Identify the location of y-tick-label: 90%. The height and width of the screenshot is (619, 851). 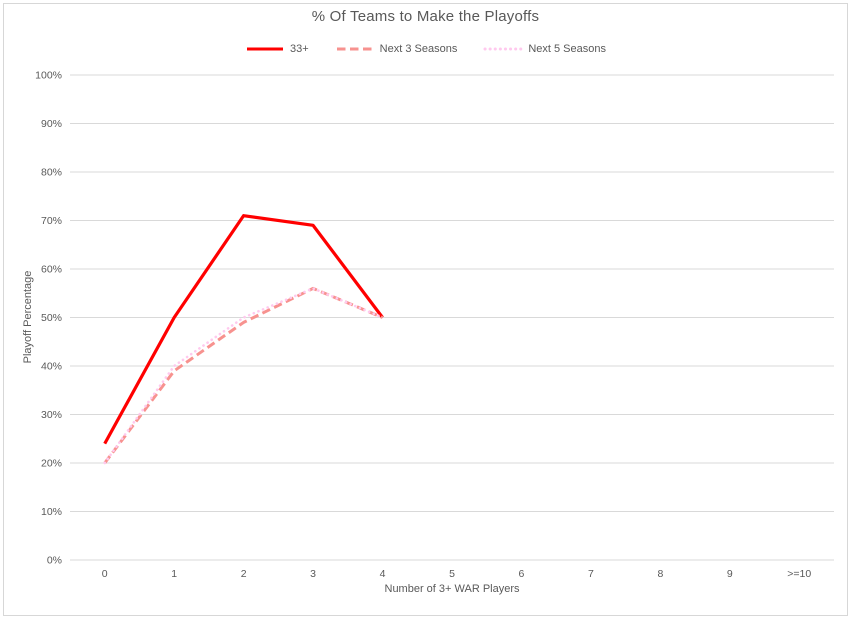
(51, 124).